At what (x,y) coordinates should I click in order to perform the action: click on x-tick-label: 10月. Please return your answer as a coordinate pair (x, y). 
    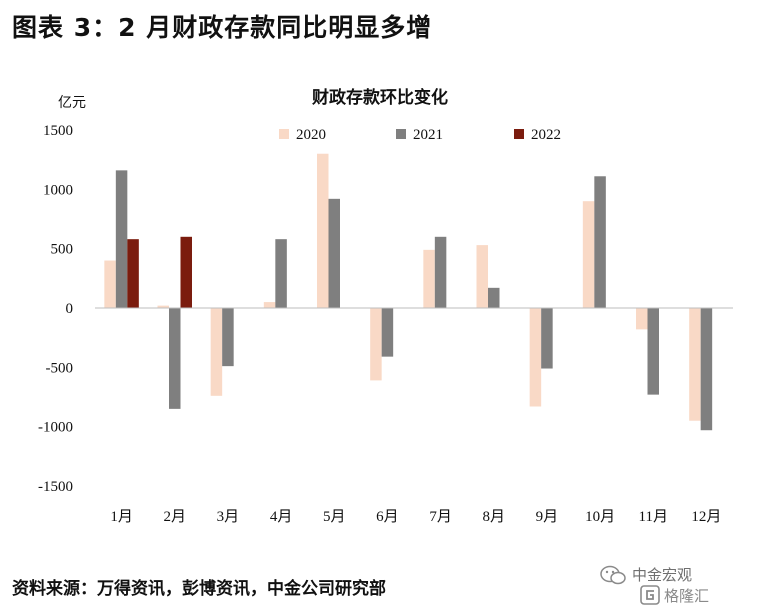
    Looking at the image, I should click on (600, 517).